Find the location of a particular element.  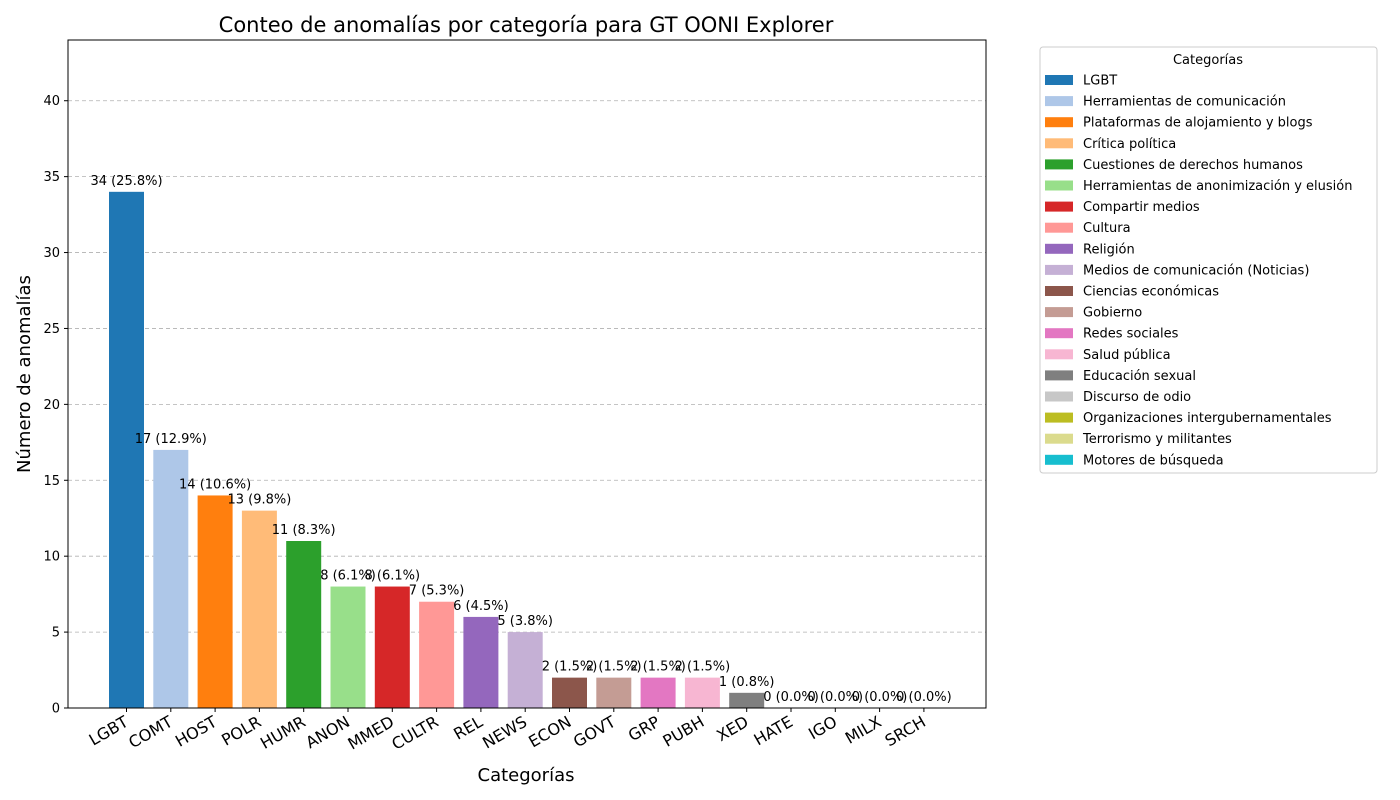

bar-humr is located at coordinates (304, 624).